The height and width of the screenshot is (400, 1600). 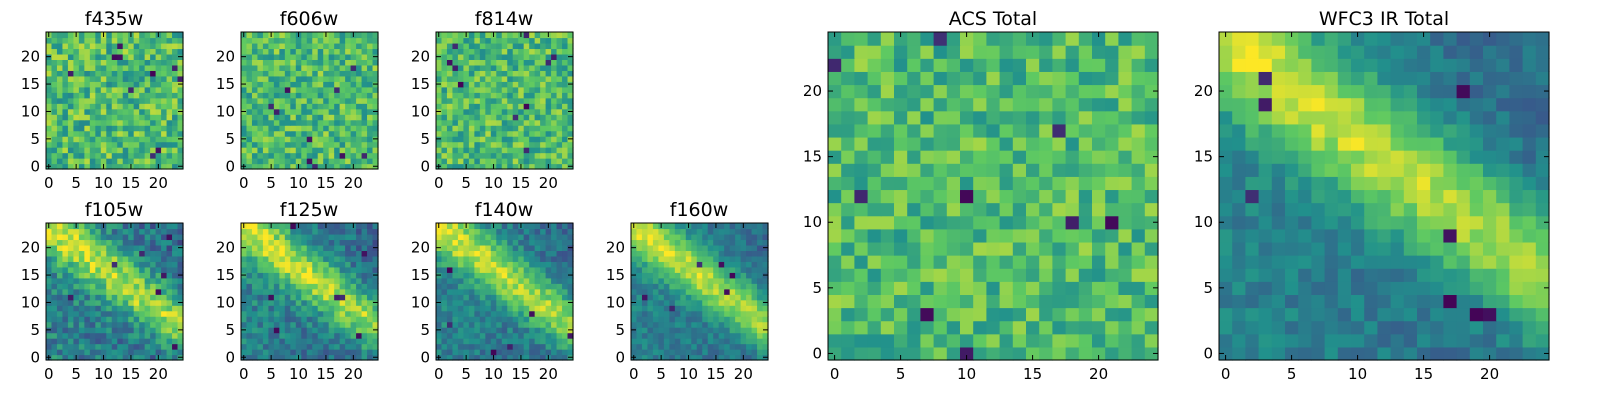 What do you see at coordinates (325, 183) in the screenshot?
I see `x-tick-label: 15` at bounding box center [325, 183].